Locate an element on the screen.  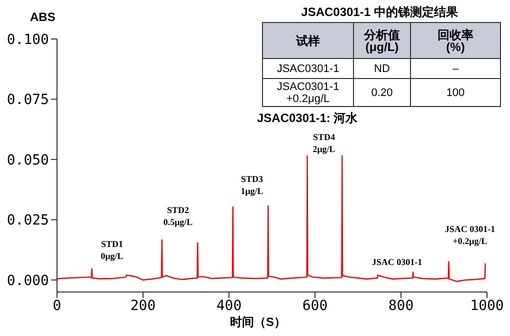
x-tick-label: 1000 is located at coordinates (487, 306).